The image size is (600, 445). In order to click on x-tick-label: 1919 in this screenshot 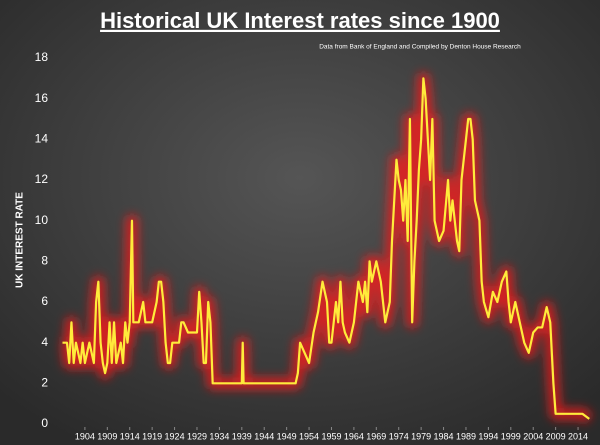, I will do `click(152, 436)`.